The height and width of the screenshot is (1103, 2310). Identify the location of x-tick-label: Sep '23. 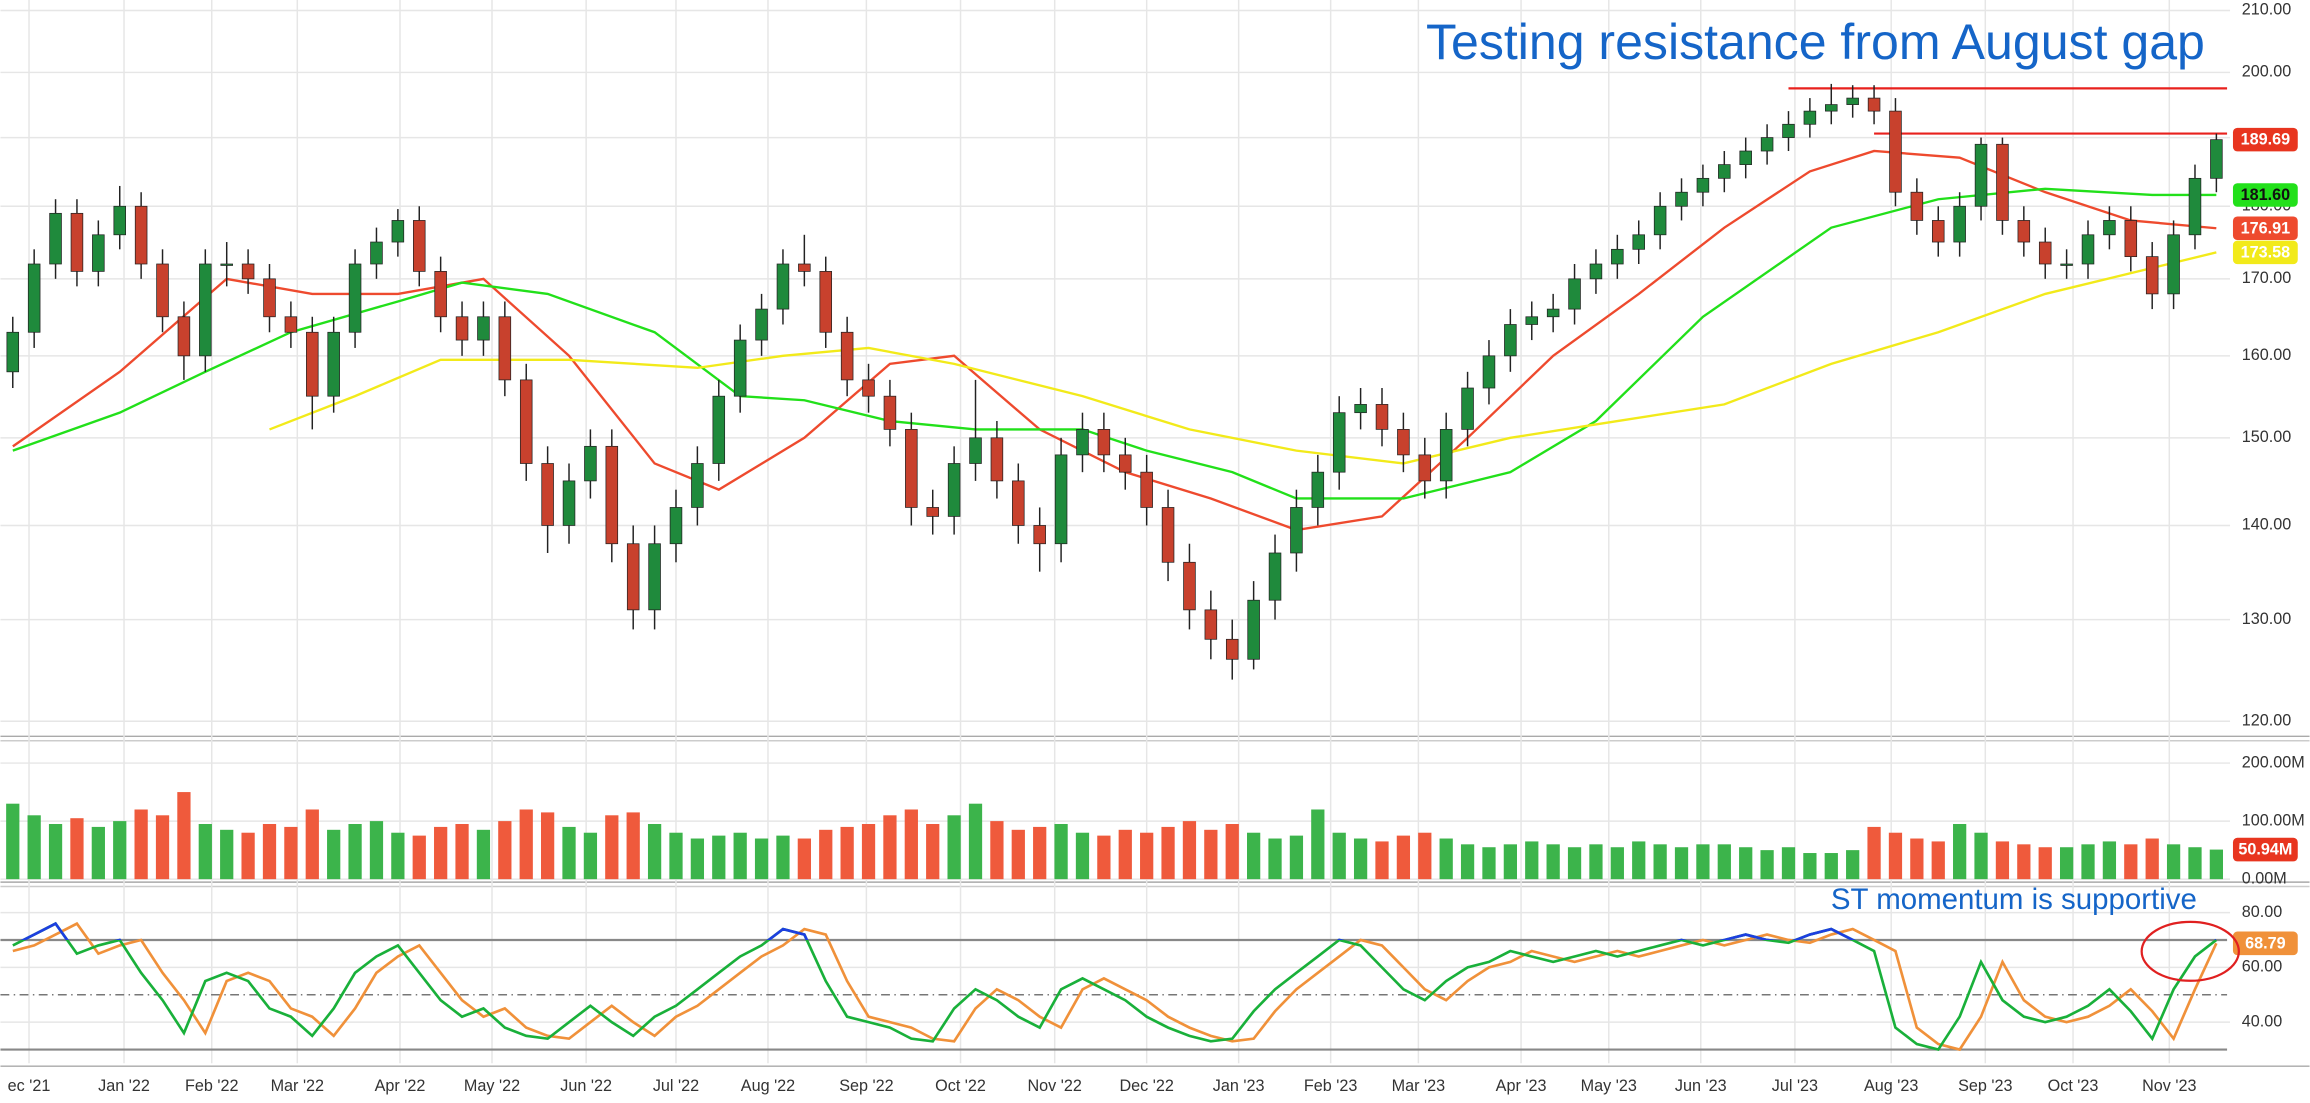
(1985, 1086).